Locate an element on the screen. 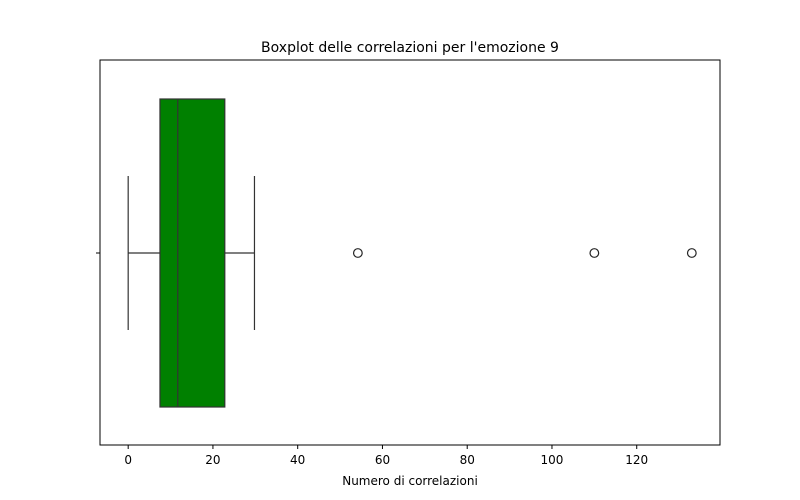 The image size is (800, 500). x-axis: 0 20 40 60 80 100 120 is located at coordinates (386, 456).